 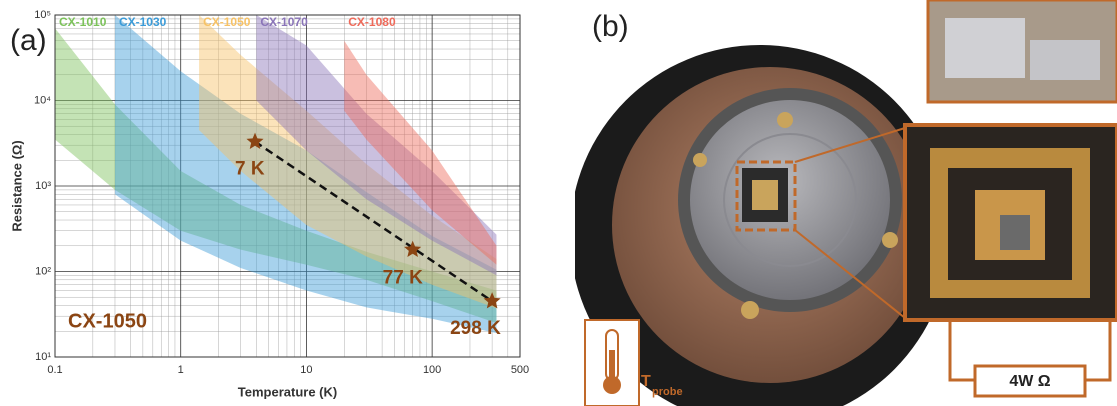 What do you see at coordinates (287, 391) in the screenshot?
I see `x-axis-title: Temperature (K)` at bounding box center [287, 391].